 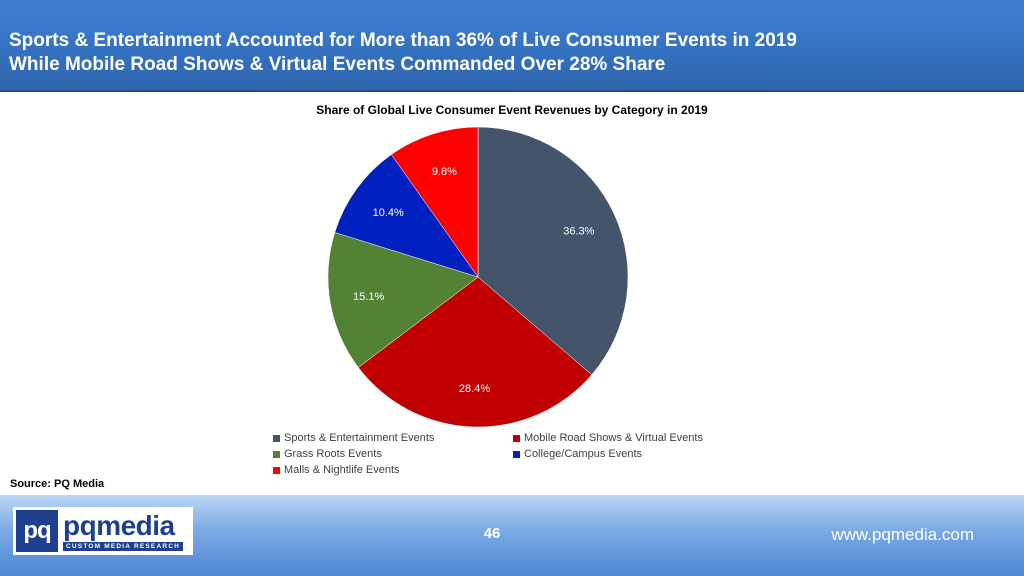 What do you see at coordinates (388, 213) in the screenshot?
I see `pie-slice-label-3: 10.4%` at bounding box center [388, 213].